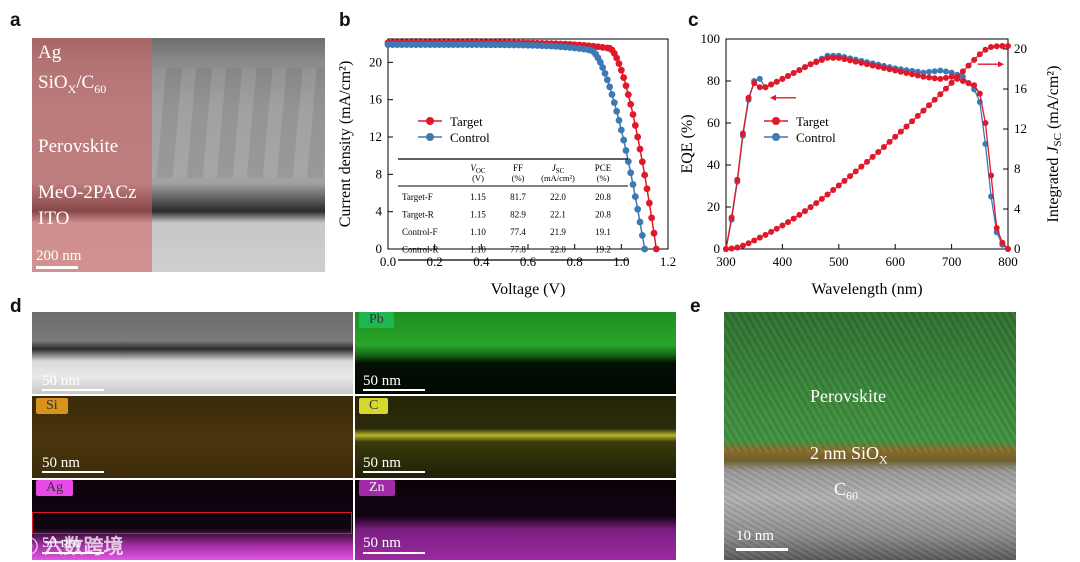 This screenshot has height=562, width=1080. Describe the element at coordinates (388, 261) in the screenshot. I see `x-tick-label: 0.0` at that location.